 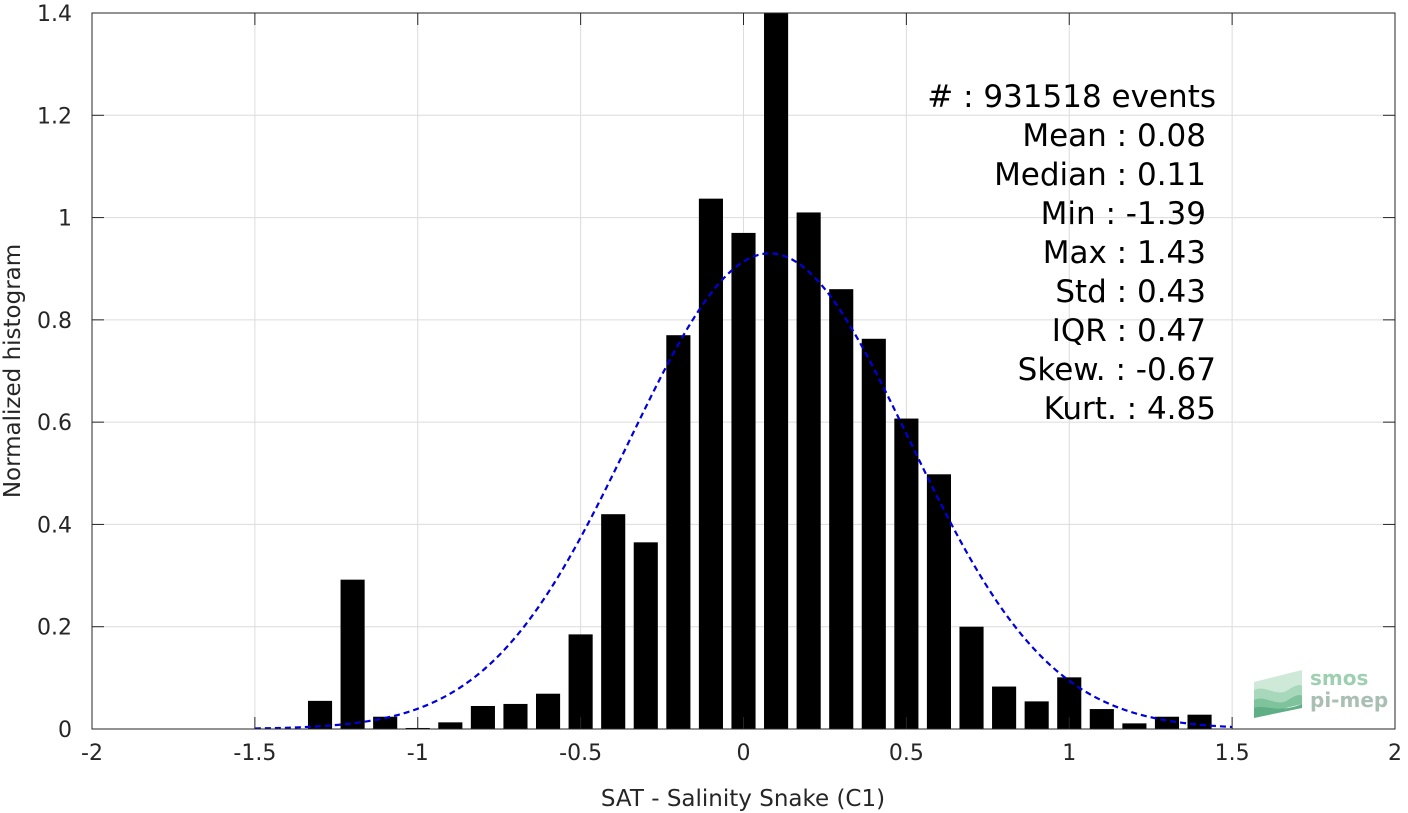 I want to click on logo-text-smos: smos, so click(x=1339, y=678).